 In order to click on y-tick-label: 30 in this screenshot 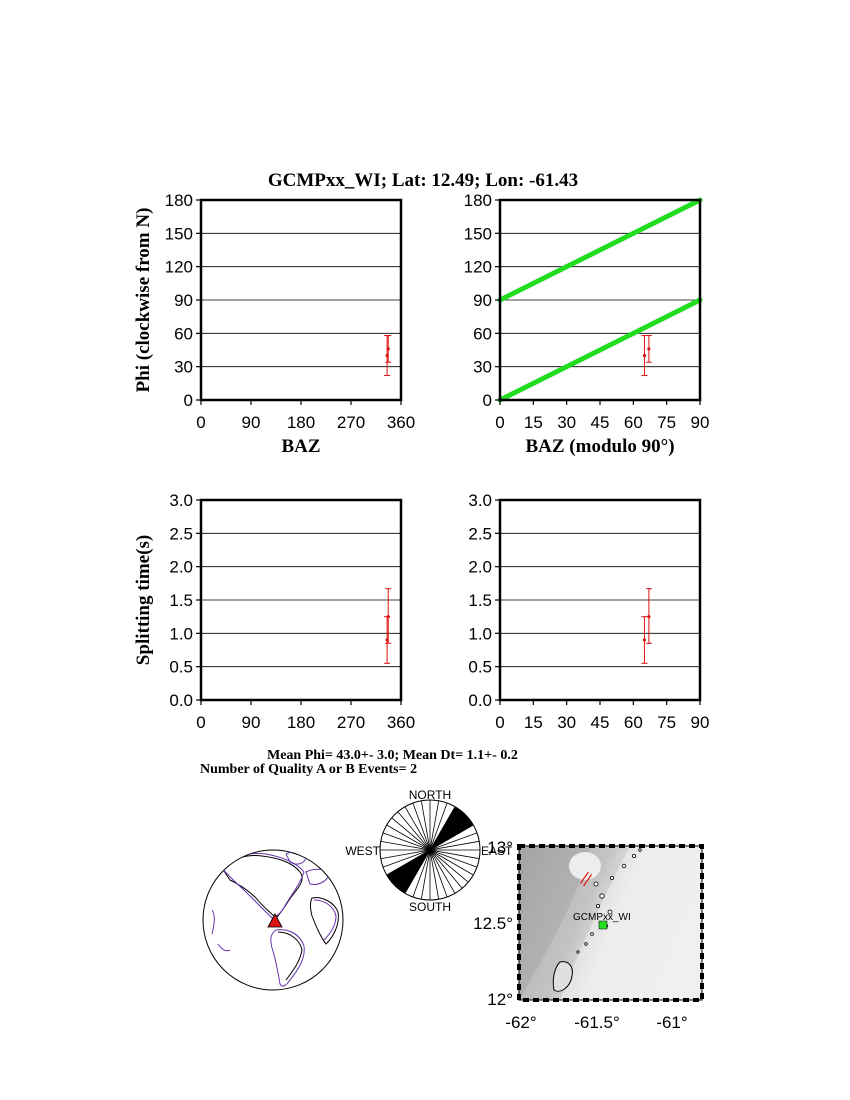, I will do `click(482, 367)`.